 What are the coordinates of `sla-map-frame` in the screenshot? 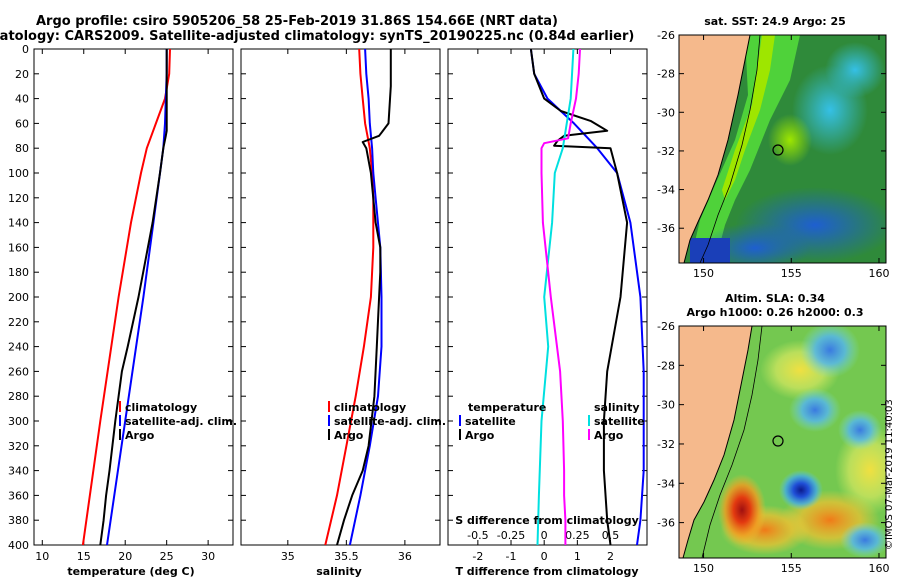 It's located at (782, 442).